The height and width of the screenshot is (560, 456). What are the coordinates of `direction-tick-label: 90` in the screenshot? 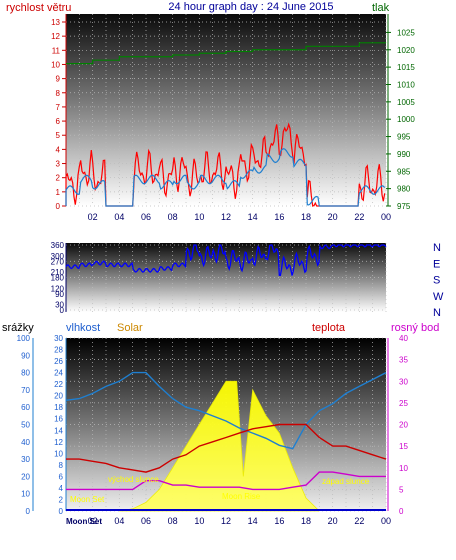 It's located at (59, 294).